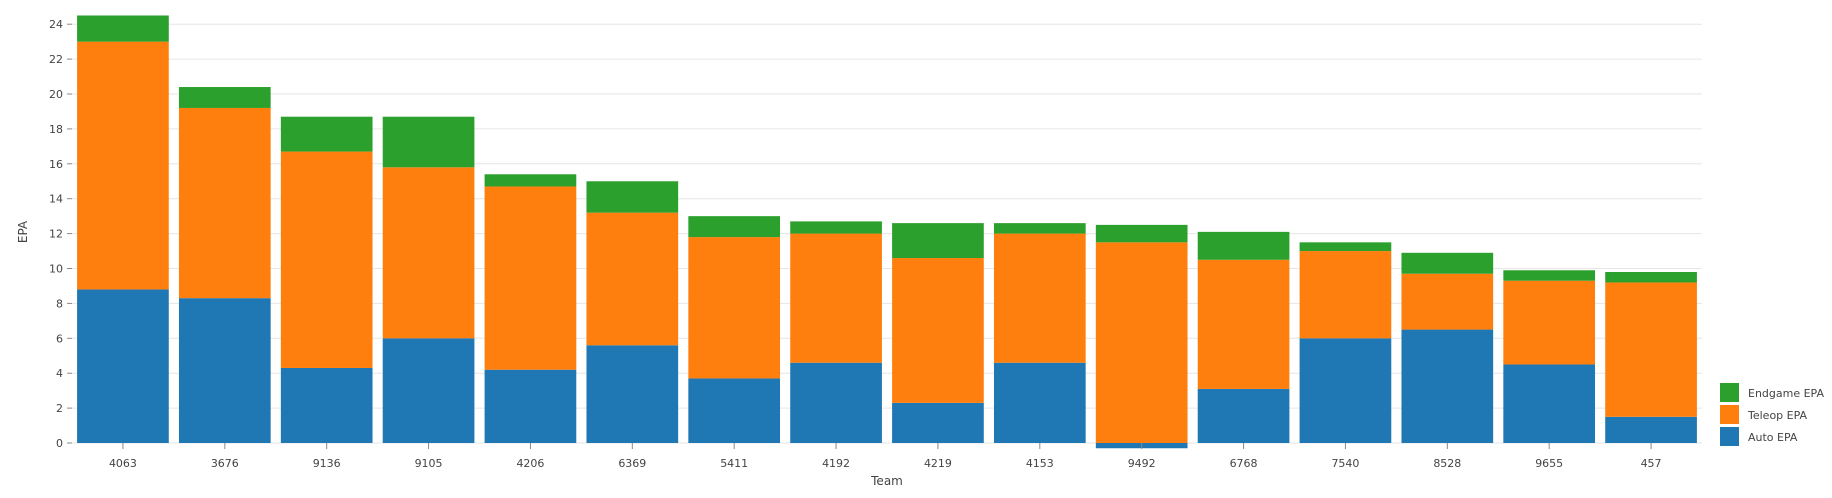 The image size is (1832, 498). What do you see at coordinates (1549, 463) in the screenshot?
I see `x-tick-label: 9655` at bounding box center [1549, 463].